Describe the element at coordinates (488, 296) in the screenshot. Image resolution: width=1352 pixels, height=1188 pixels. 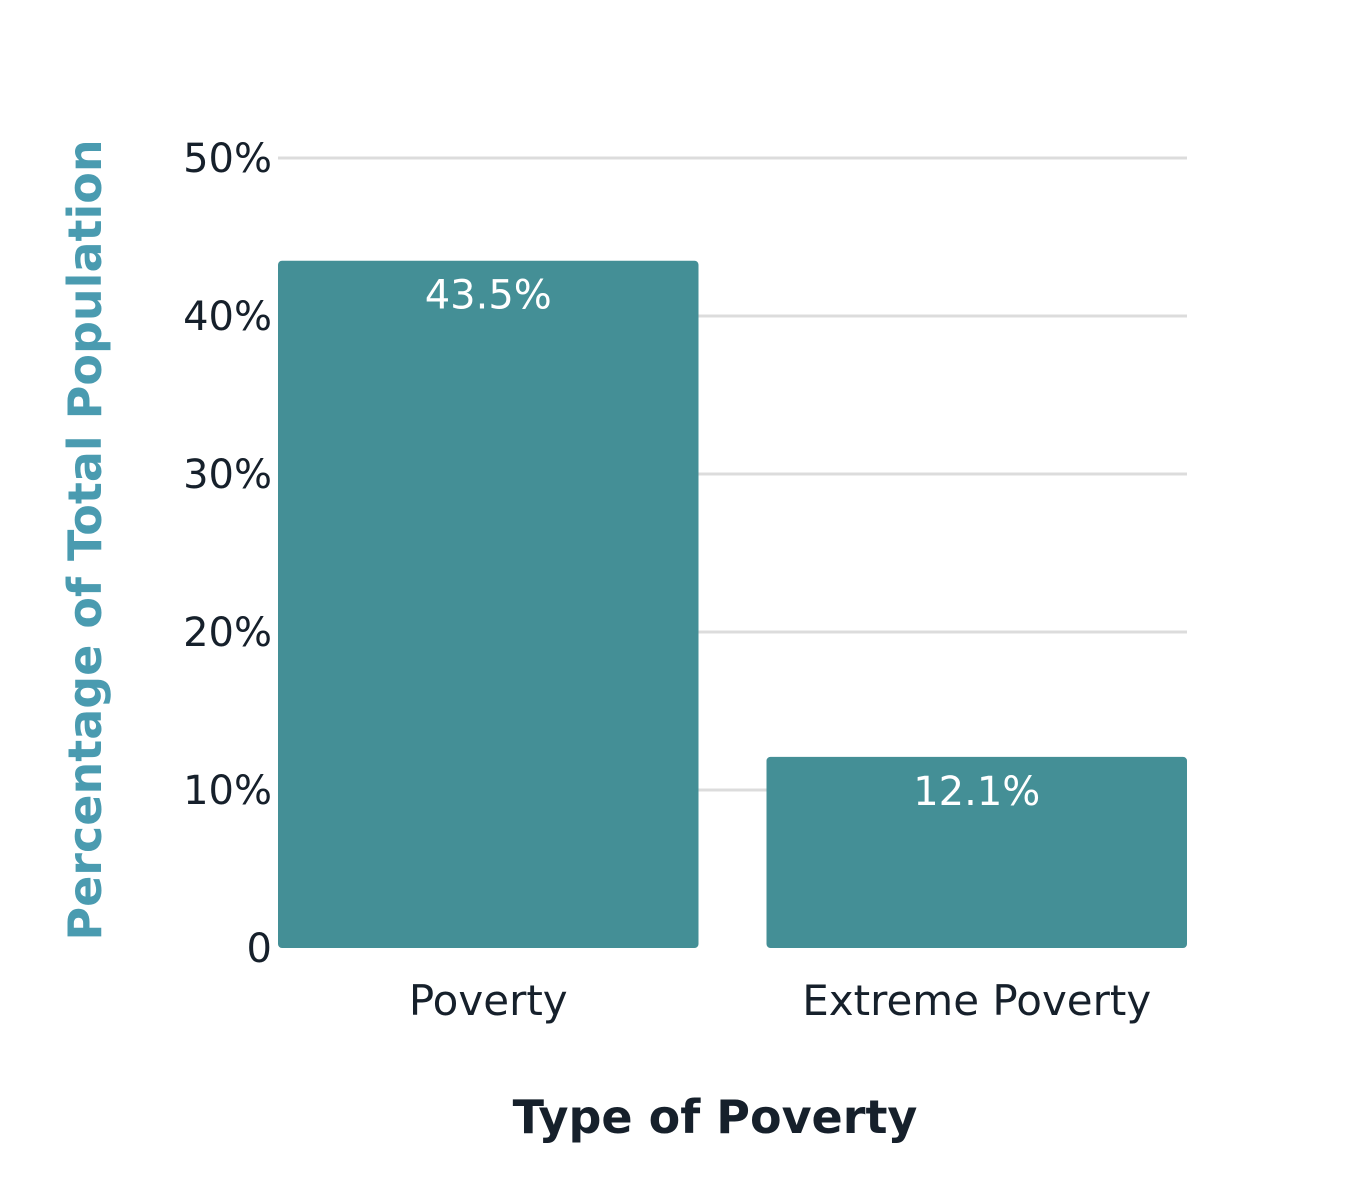
I see `bar-data-label: 43.5%` at that location.